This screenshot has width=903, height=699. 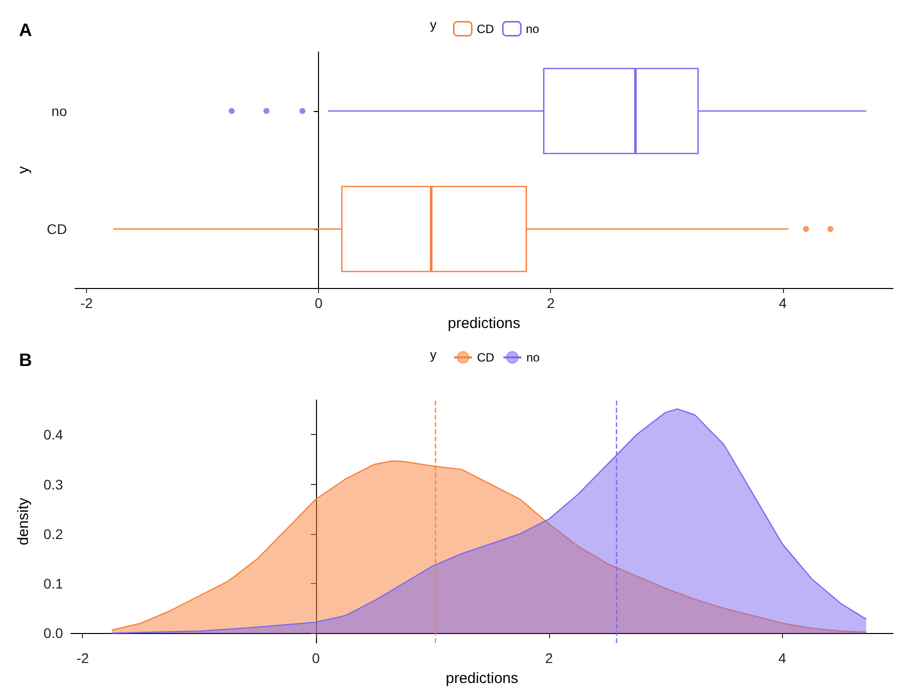 I want to click on y-tick-label: 0.2, so click(x=54, y=534).